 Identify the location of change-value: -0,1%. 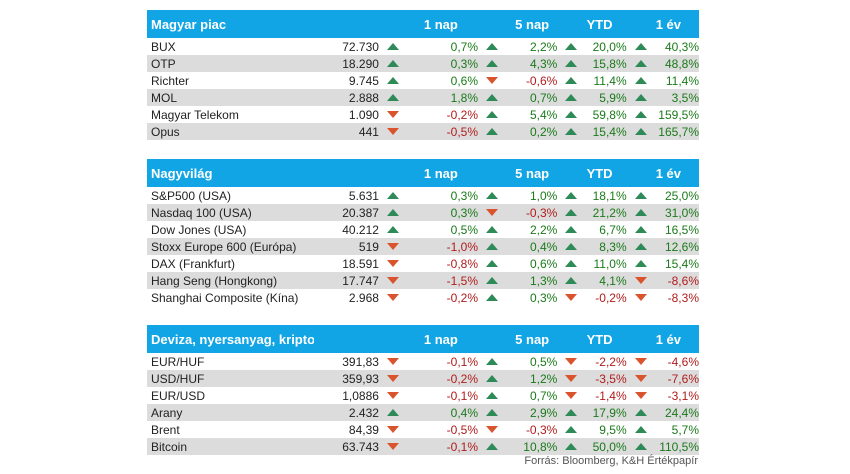
(462, 361).